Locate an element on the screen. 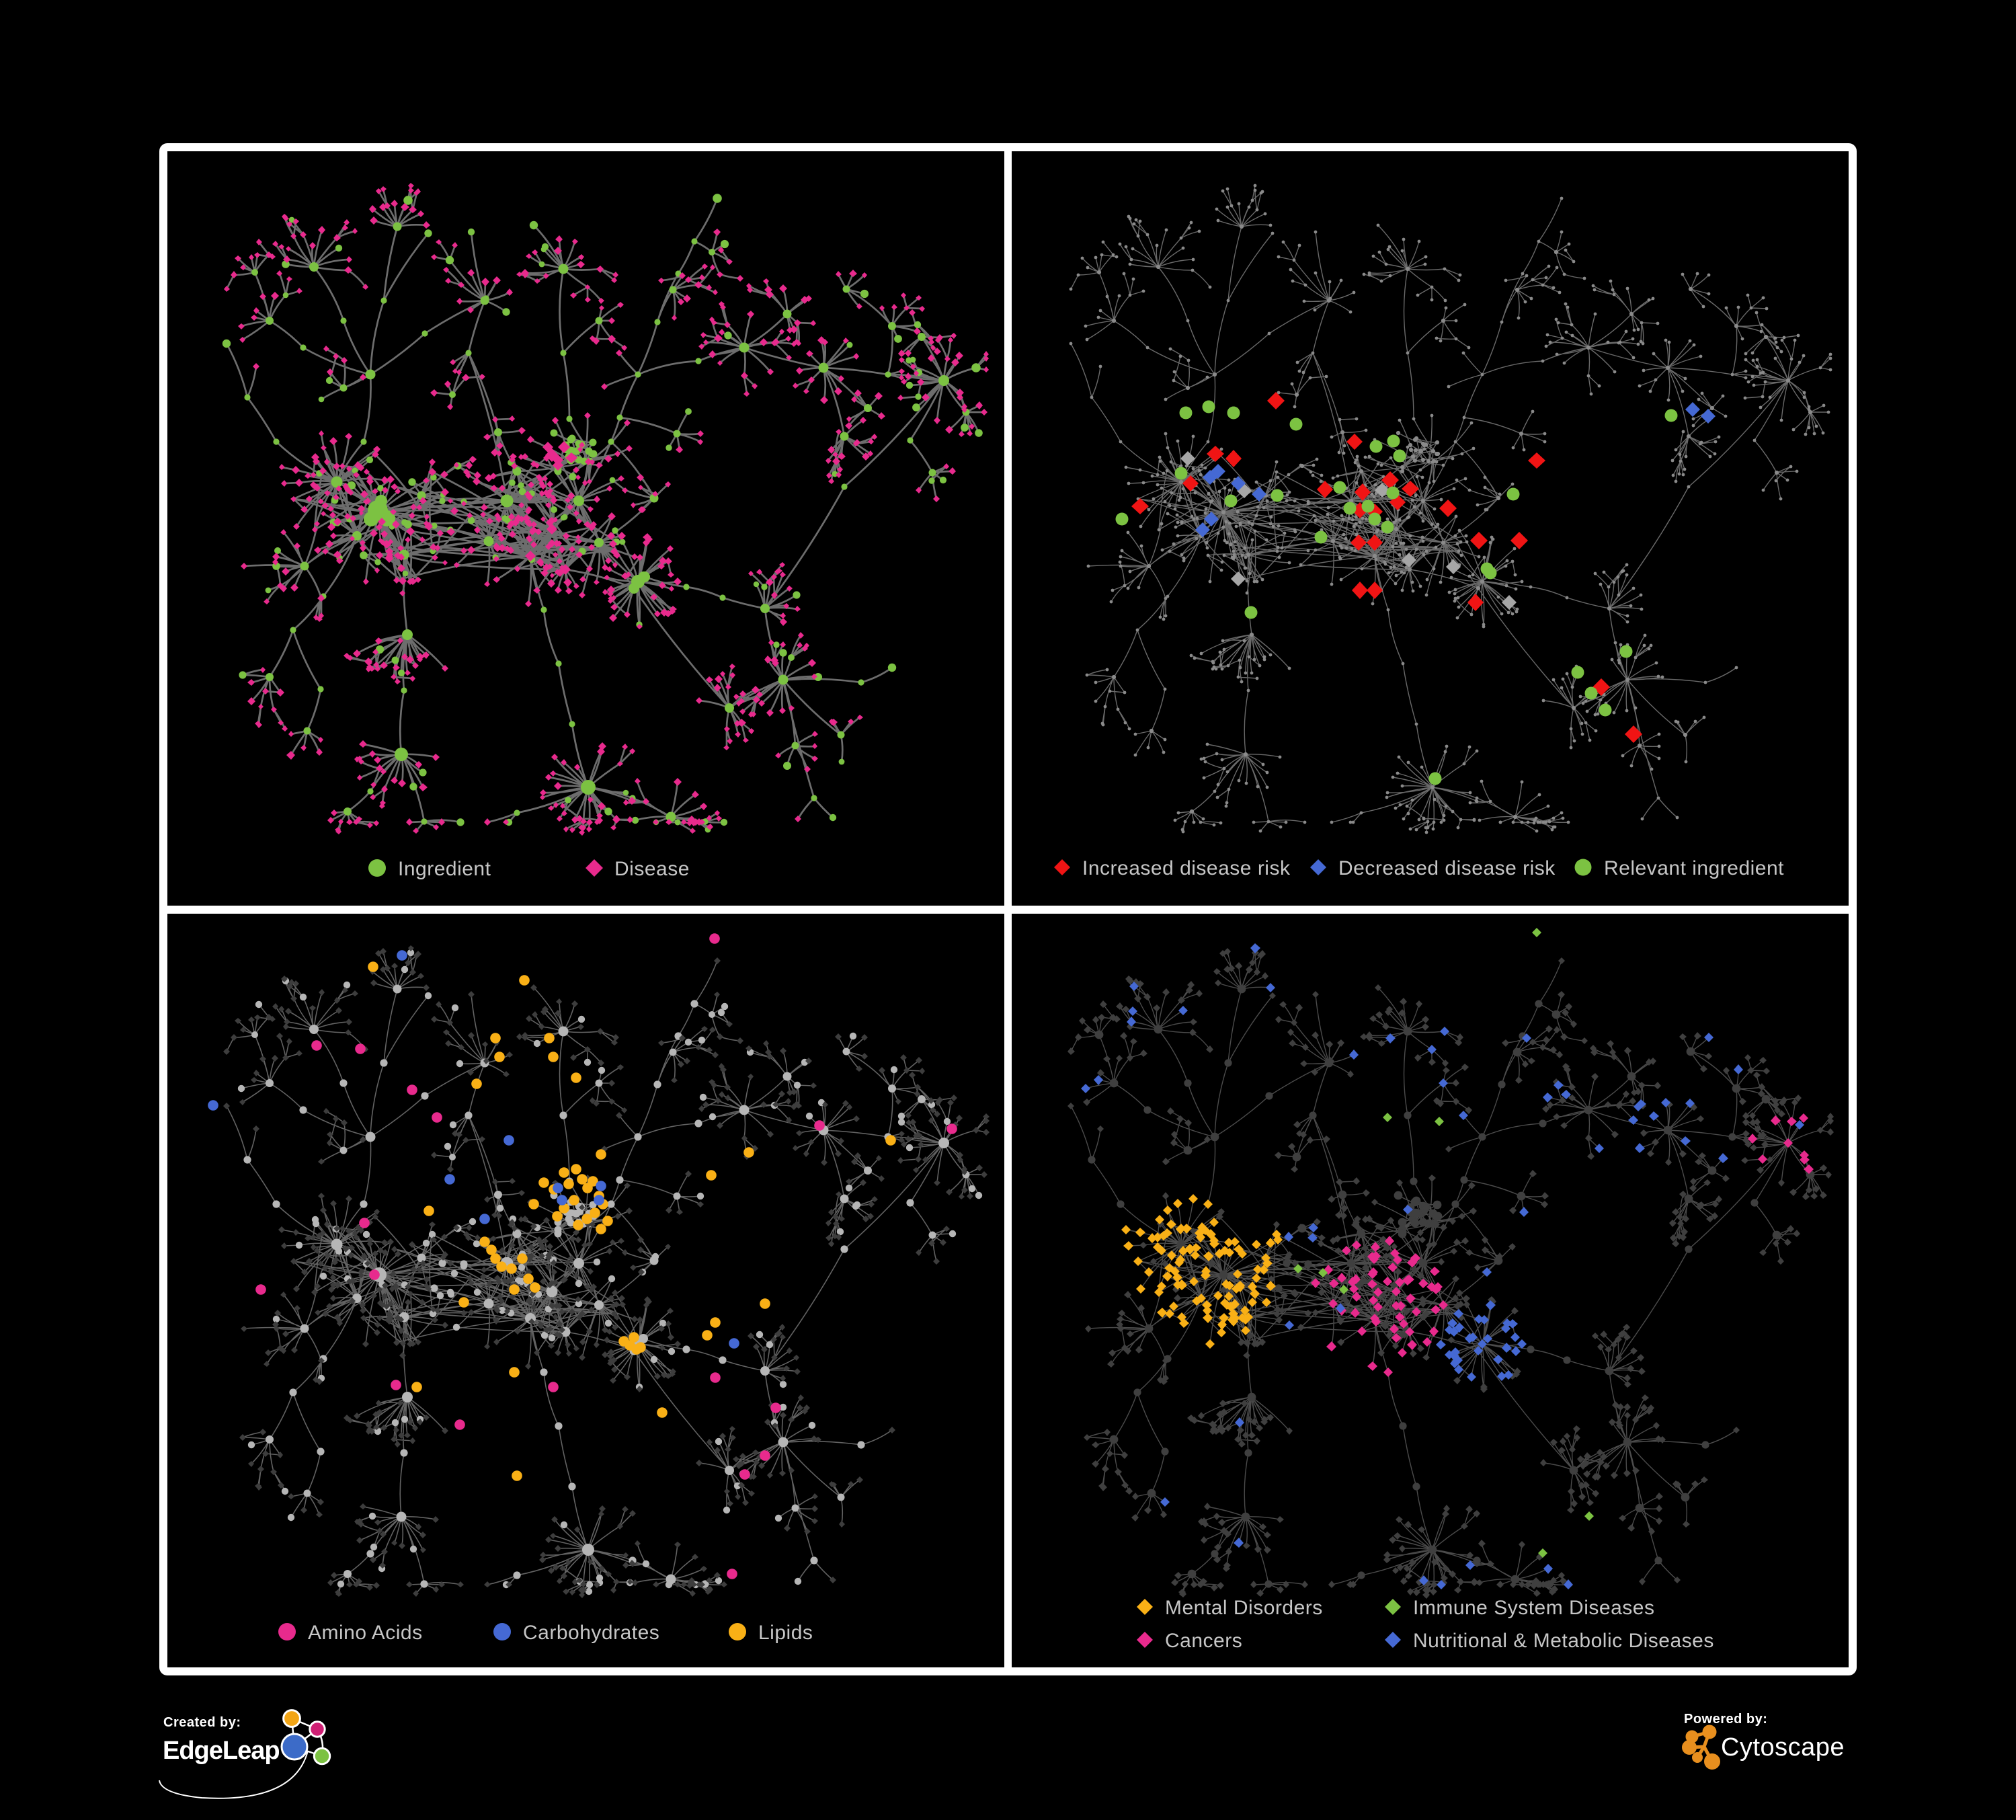 The height and width of the screenshot is (1820, 2016). svg-text: Decreased disease risk is located at coordinates (1447, 868).